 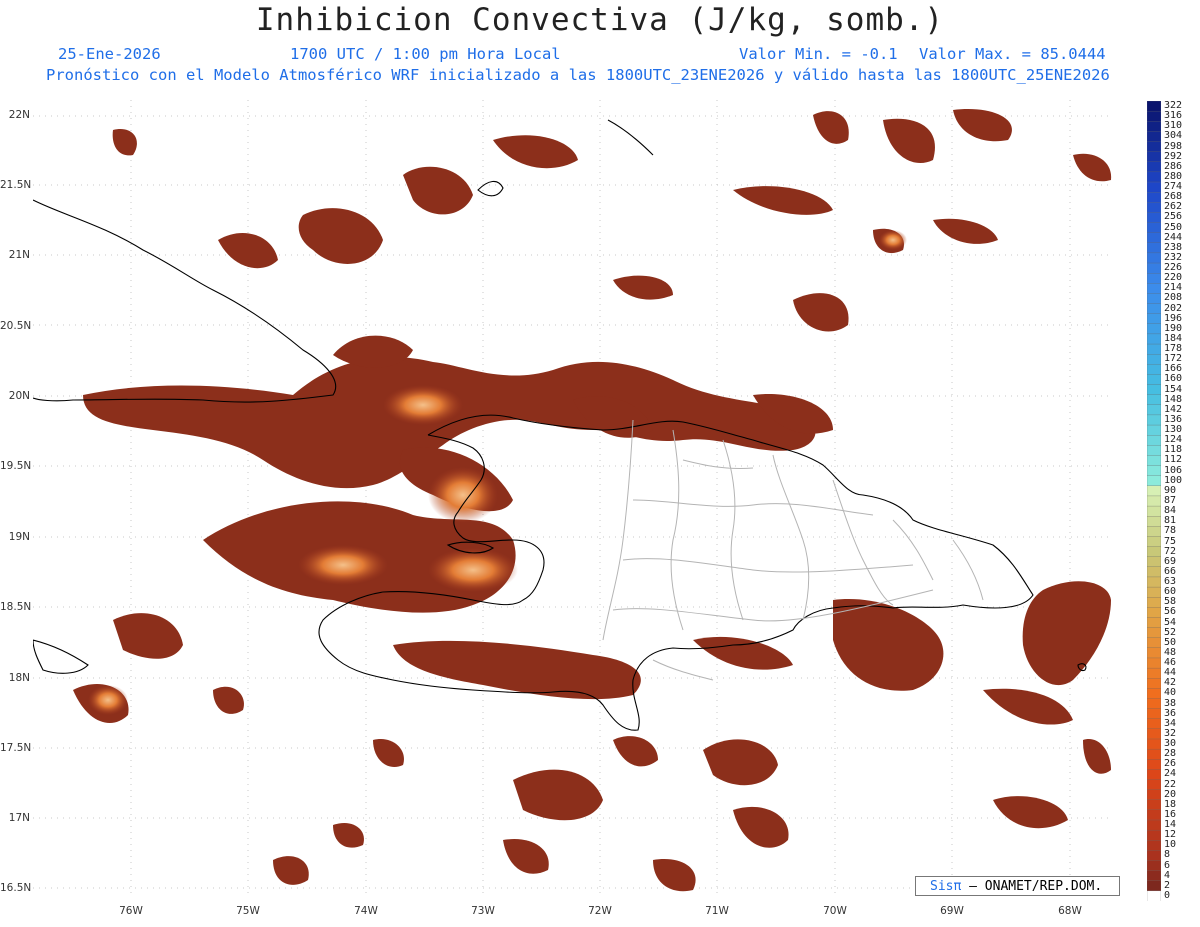 I want to click on credit-text: – ONAMET/REP.DOM., so click(x=1036, y=886).